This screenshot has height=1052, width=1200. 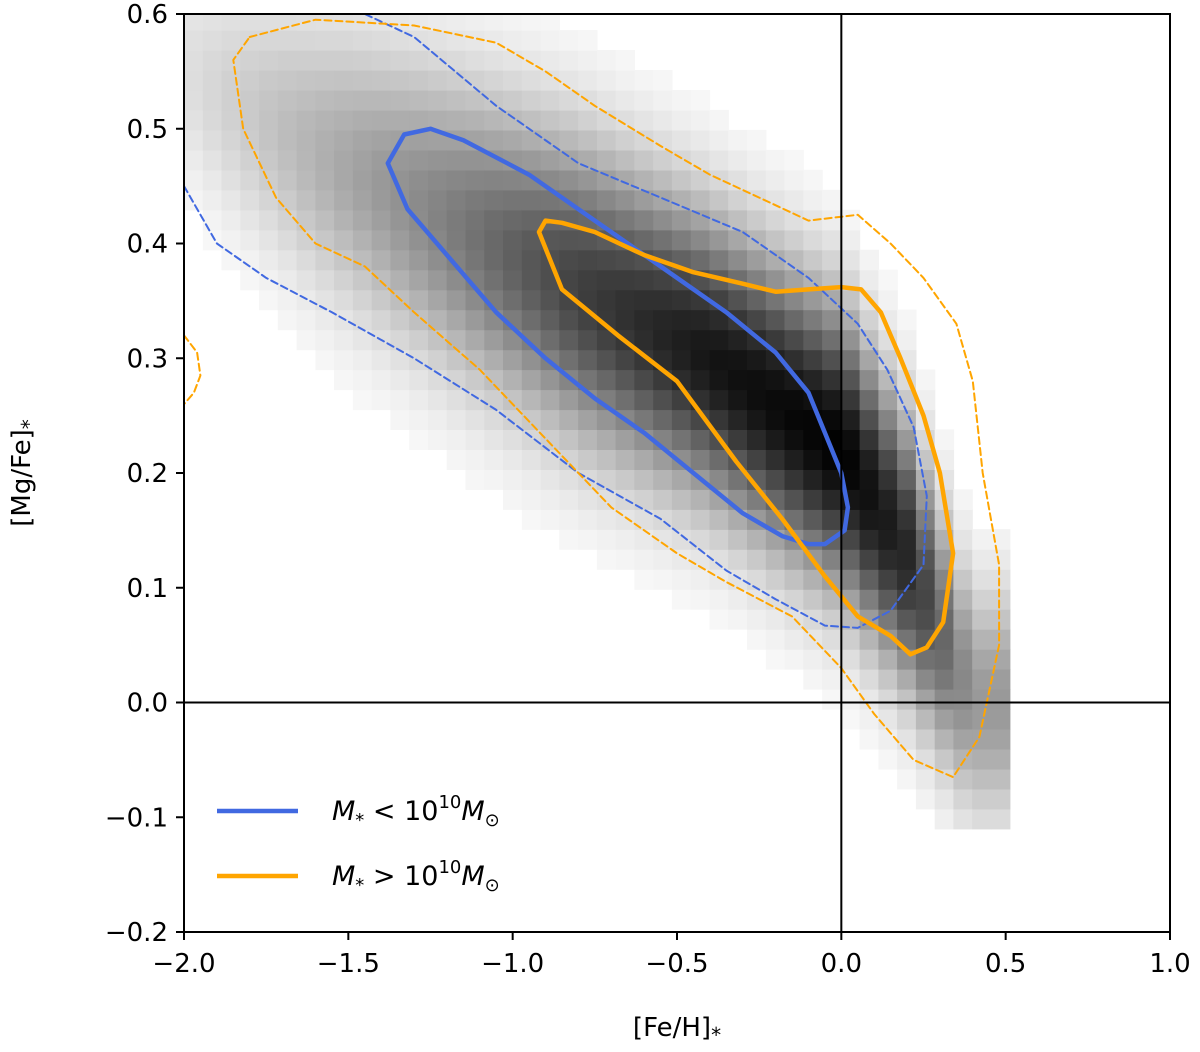 I want to click on y-tick-label: 0.3, so click(x=147, y=359).